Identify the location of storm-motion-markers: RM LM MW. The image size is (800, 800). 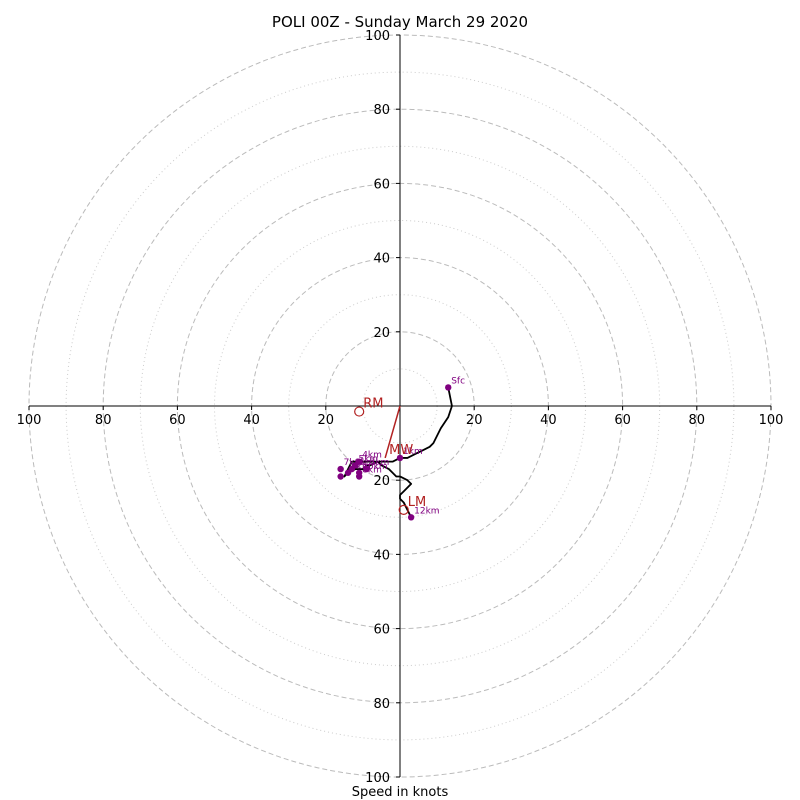
(390, 456).